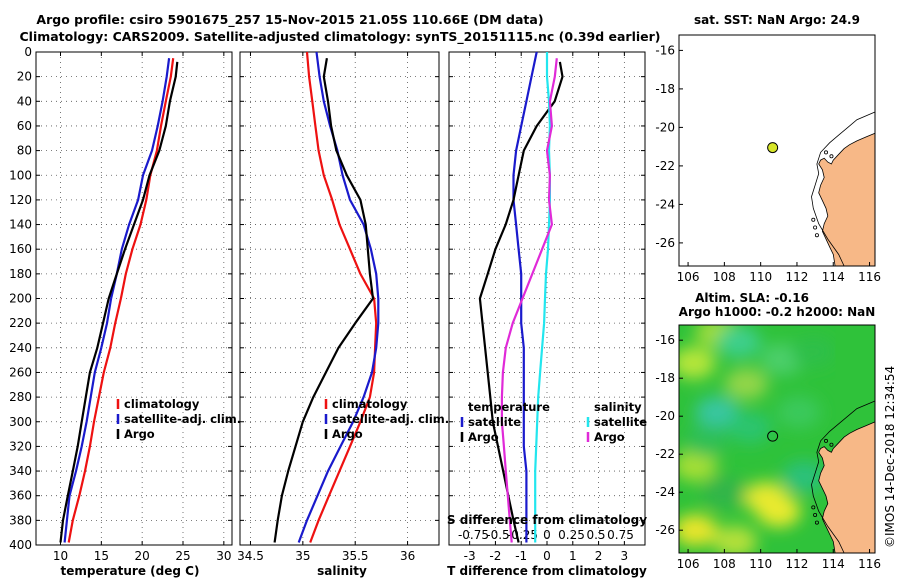  I want to click on x2-tick-label: 0.5, so click(595, 535).